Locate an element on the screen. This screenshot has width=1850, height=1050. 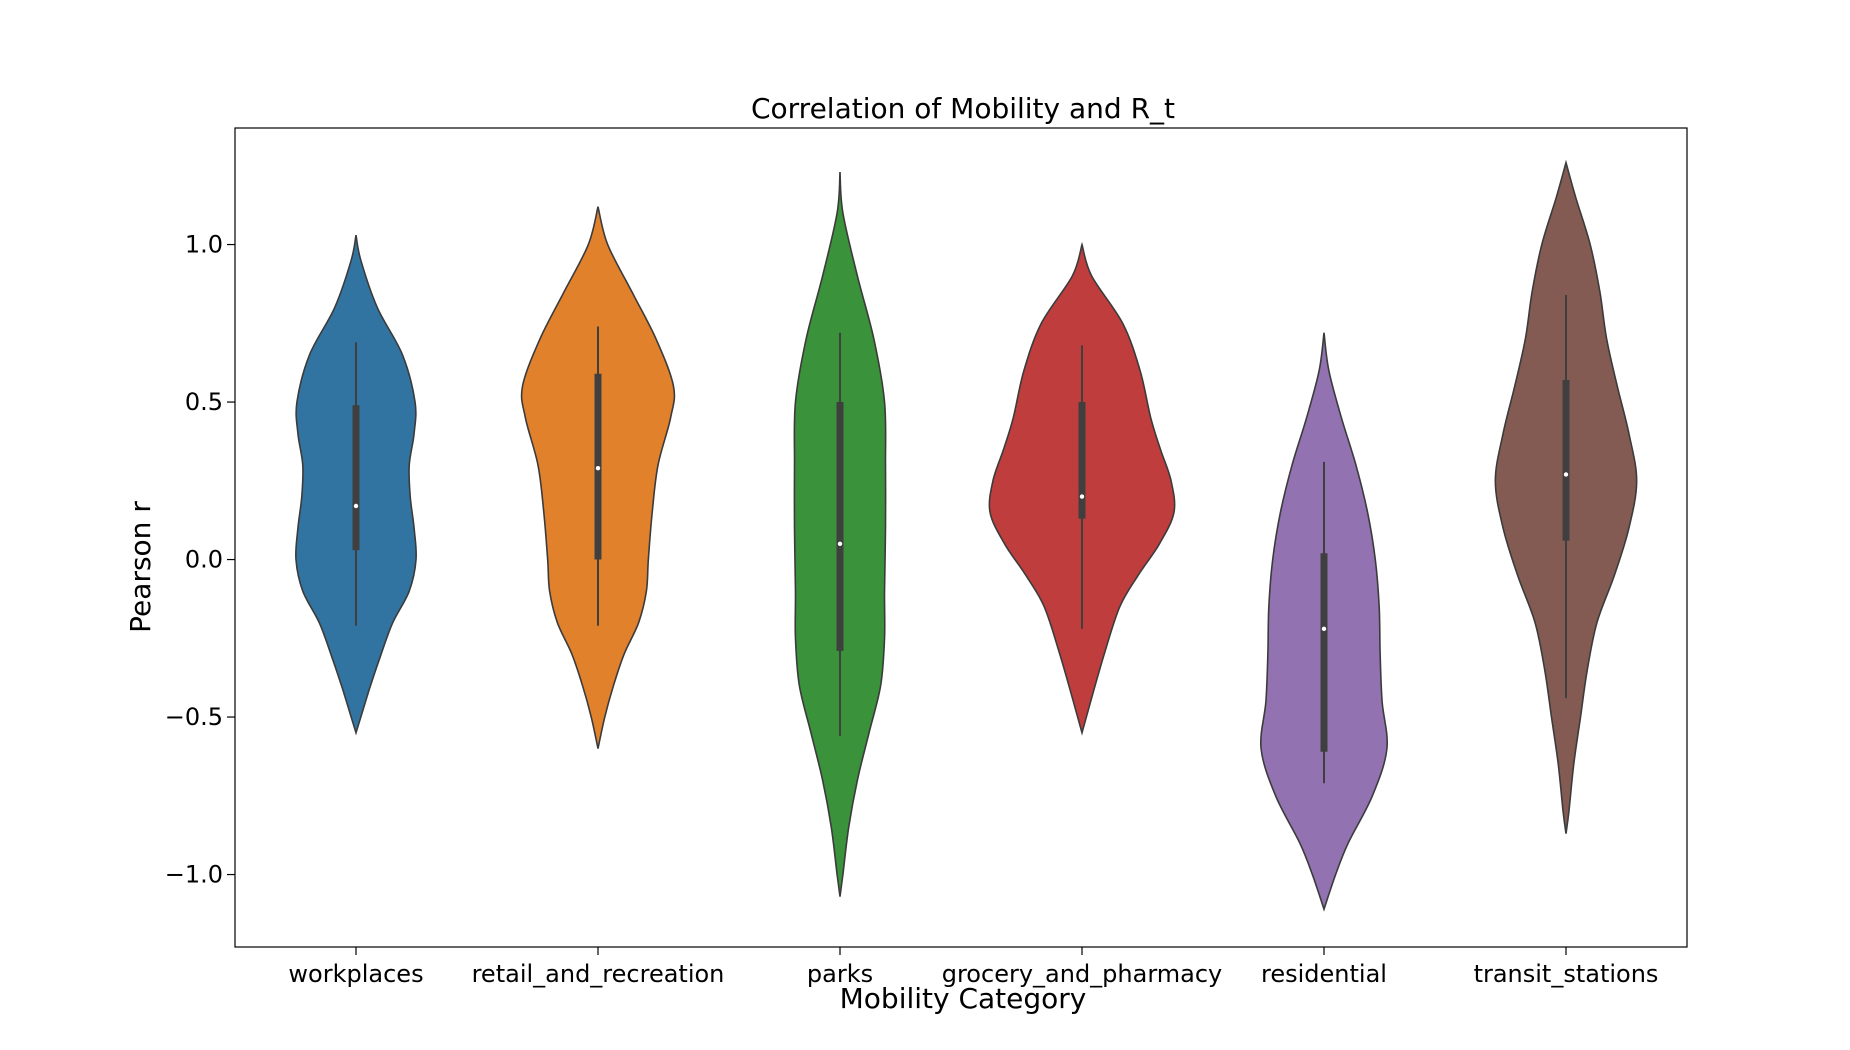
median-grocery_and_pharmacy is located at coordinates (1082, 496).